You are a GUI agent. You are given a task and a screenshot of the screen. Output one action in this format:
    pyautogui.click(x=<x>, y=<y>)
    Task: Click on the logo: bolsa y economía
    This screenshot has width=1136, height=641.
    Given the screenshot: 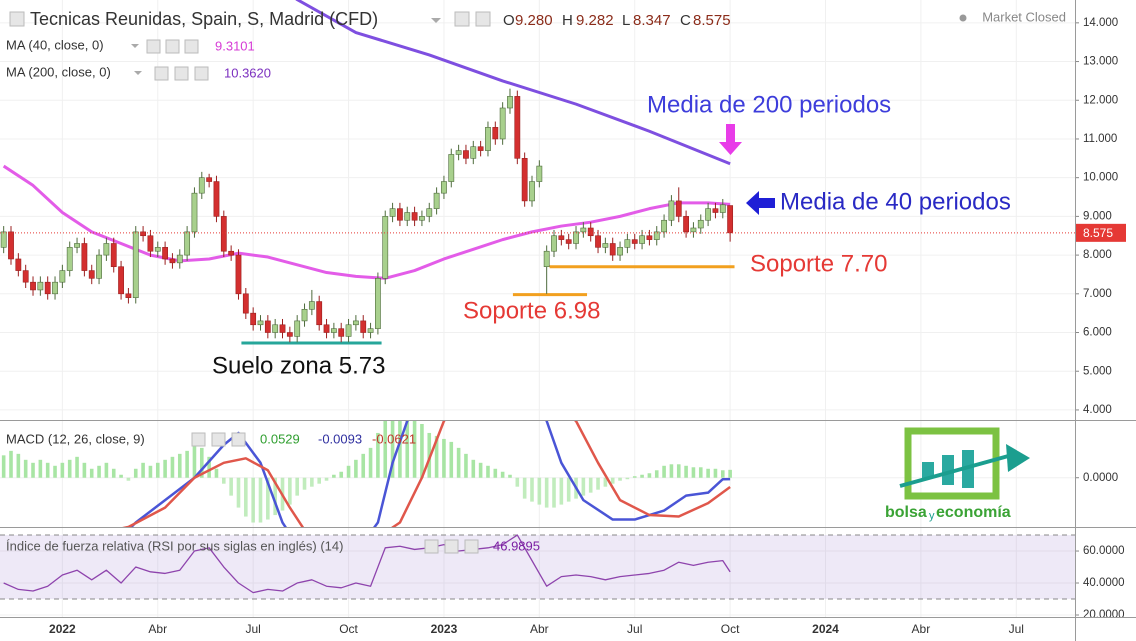 What is the action you would take?
    pyautogui.click(x=957, y=474)
    